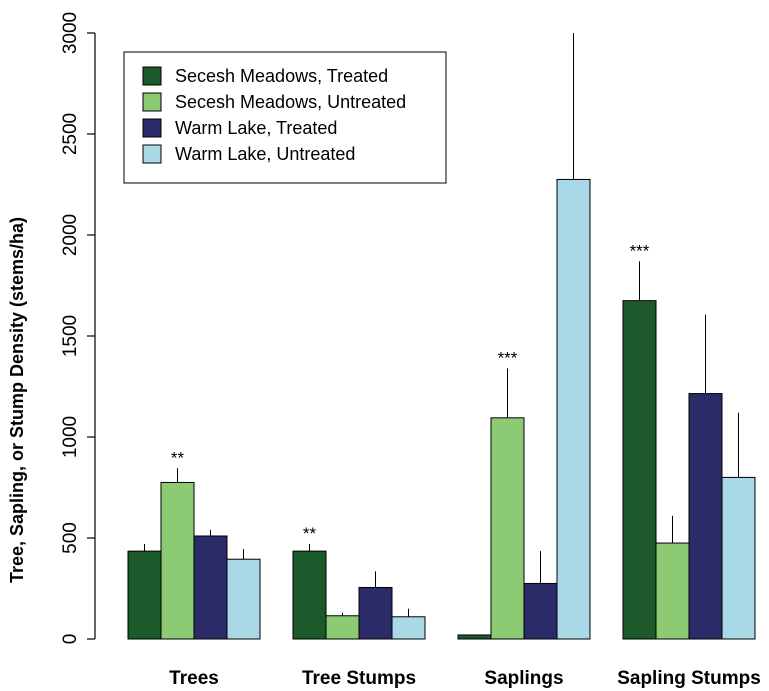 Image resolution: width=769 pixels, height=691 pixels. I want to click on x-category-label: Sapling Stumps, so click(689, 678).